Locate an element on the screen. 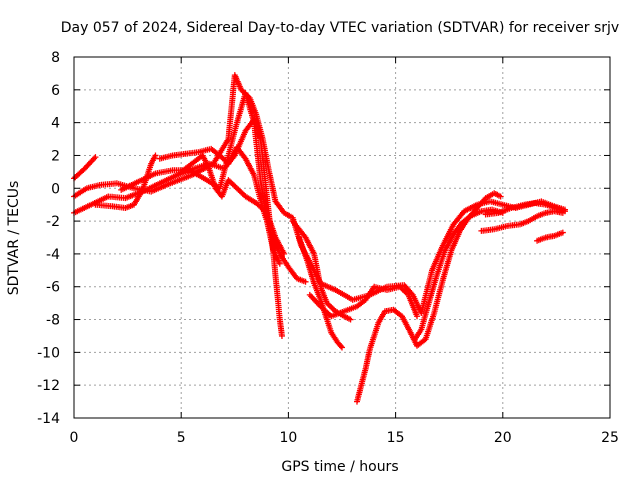 This screenshot has height=480, width=640. x-tick-label: 25 is located at coordinates (610, 438).